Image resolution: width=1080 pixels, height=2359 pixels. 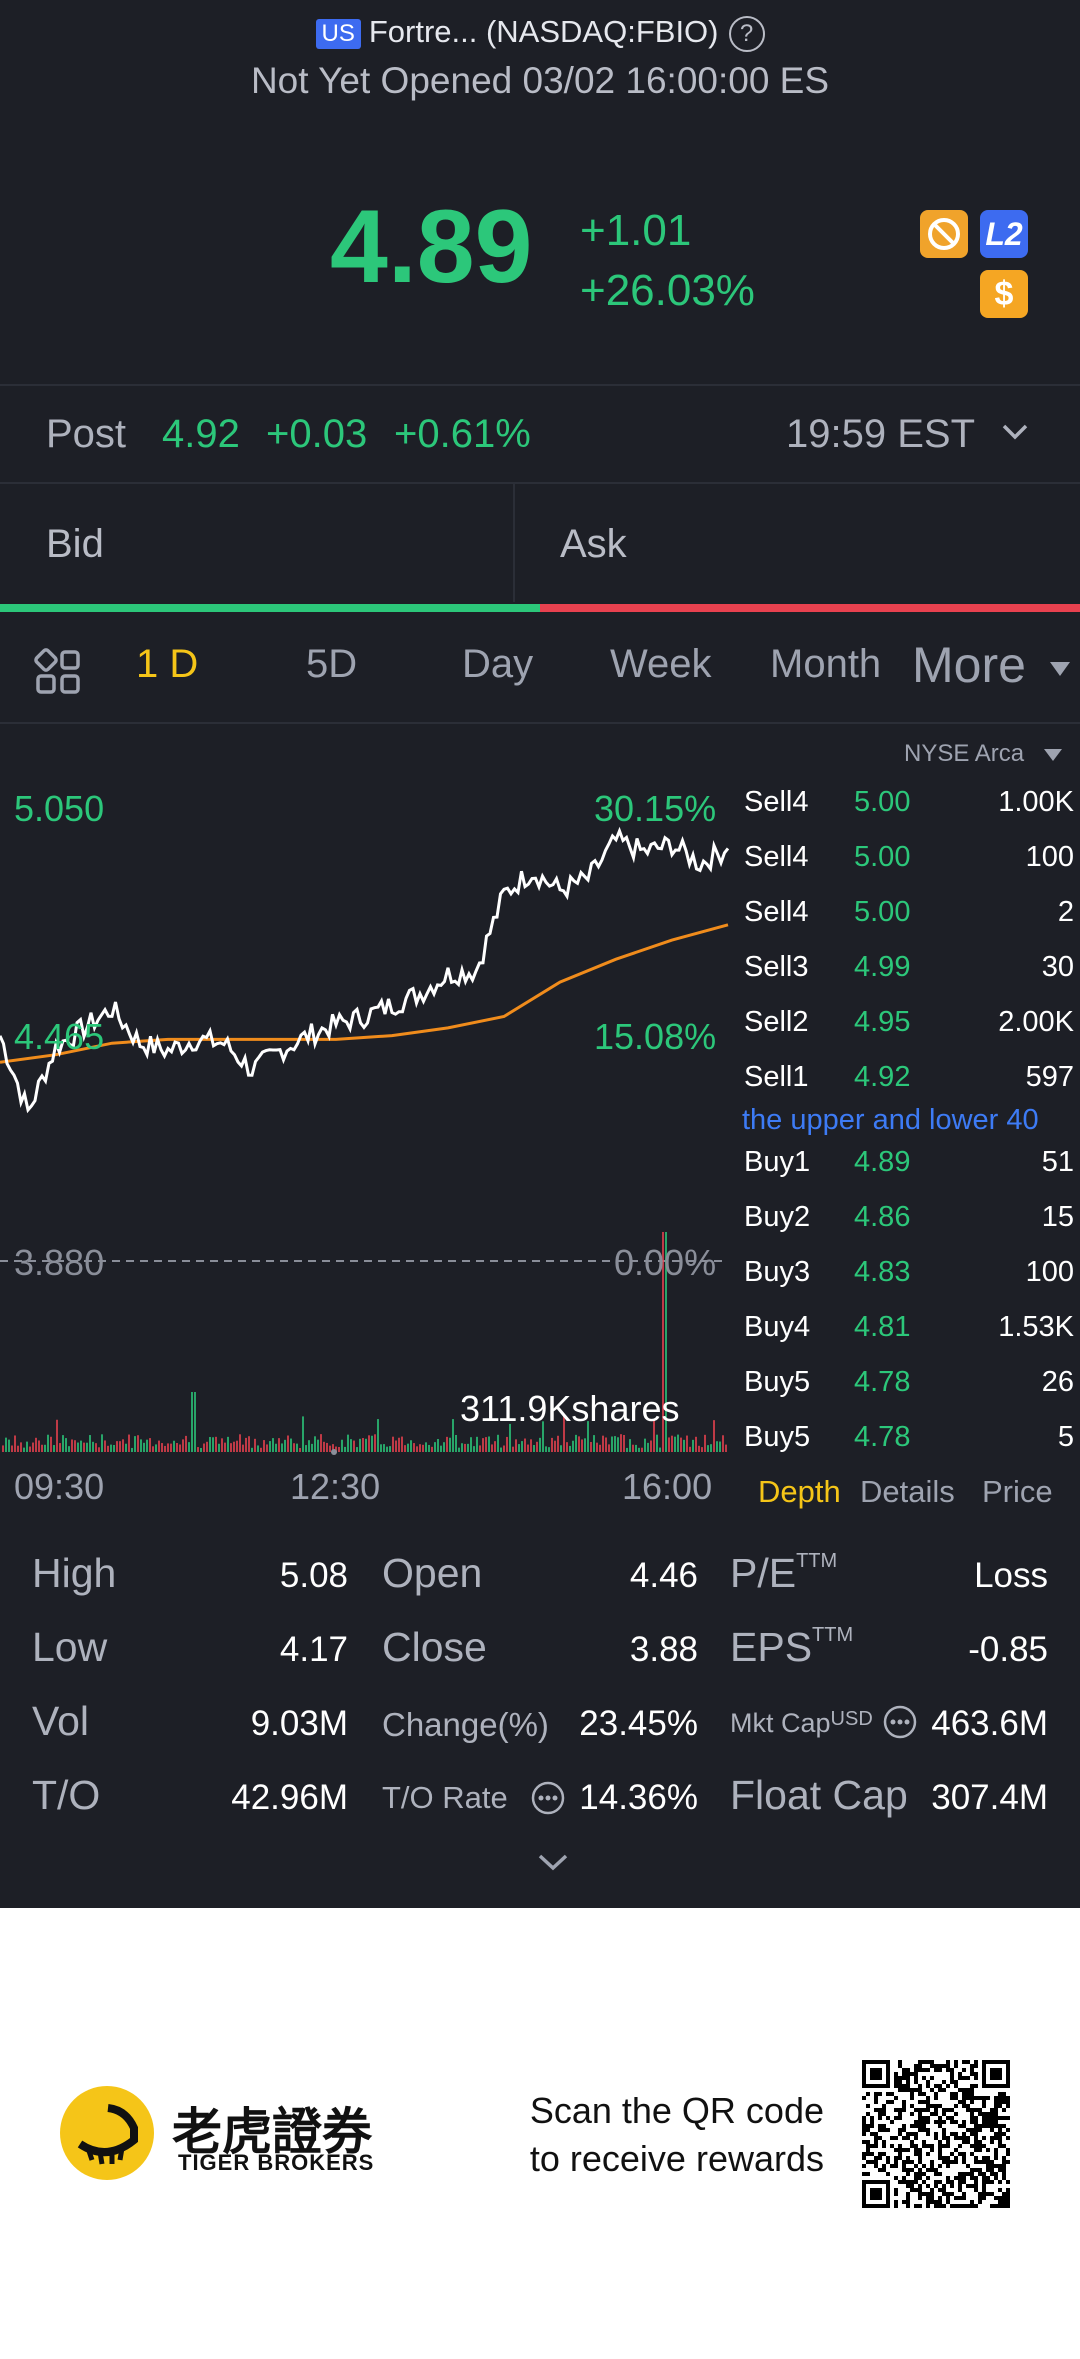 I want to click on stat-high-label: High, so click(x=74, y=1573).